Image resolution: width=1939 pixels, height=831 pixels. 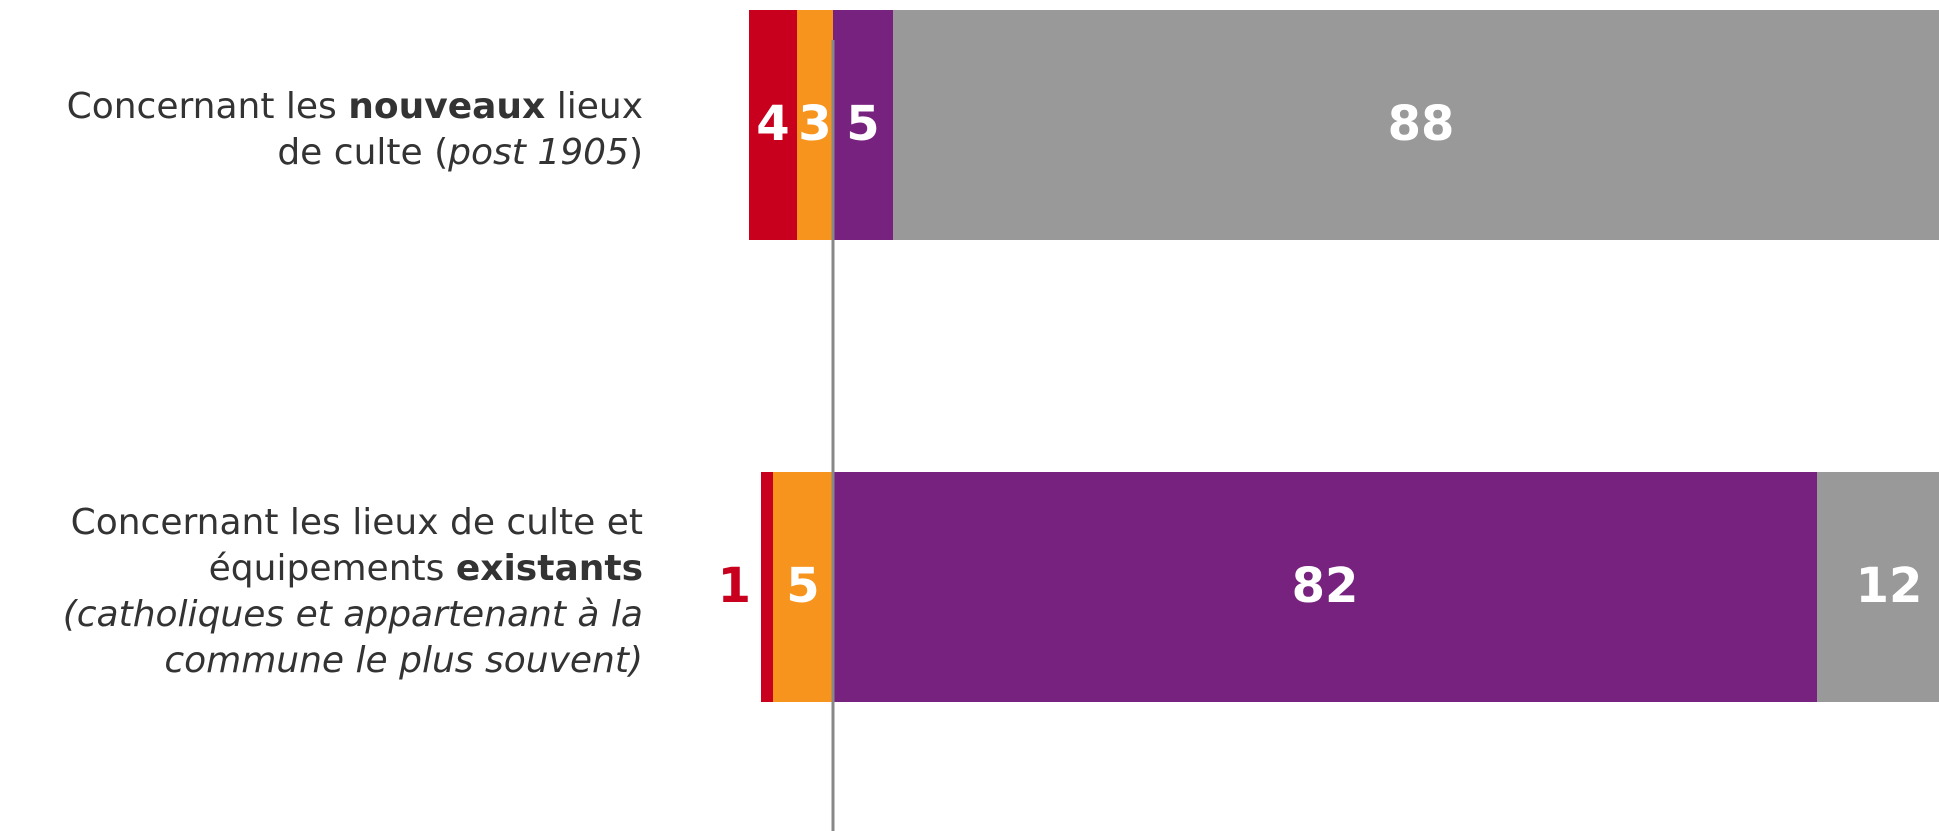 I want to click on value-label: 4, so click(x=772, y=124).